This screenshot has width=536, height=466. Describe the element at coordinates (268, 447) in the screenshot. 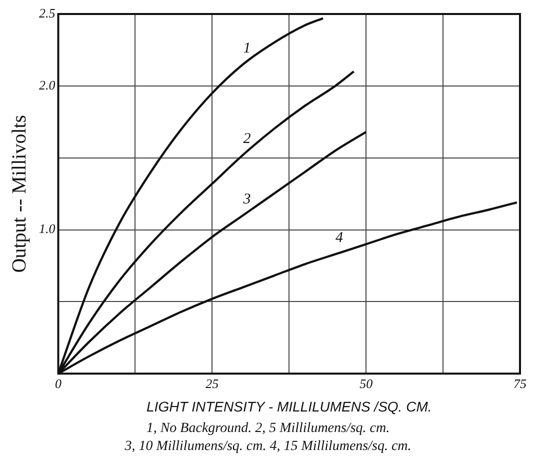

I see `text: 3, 10 Millilumens/sq. cm. 4, 15 Millilumens/sq. cm.` at that location.